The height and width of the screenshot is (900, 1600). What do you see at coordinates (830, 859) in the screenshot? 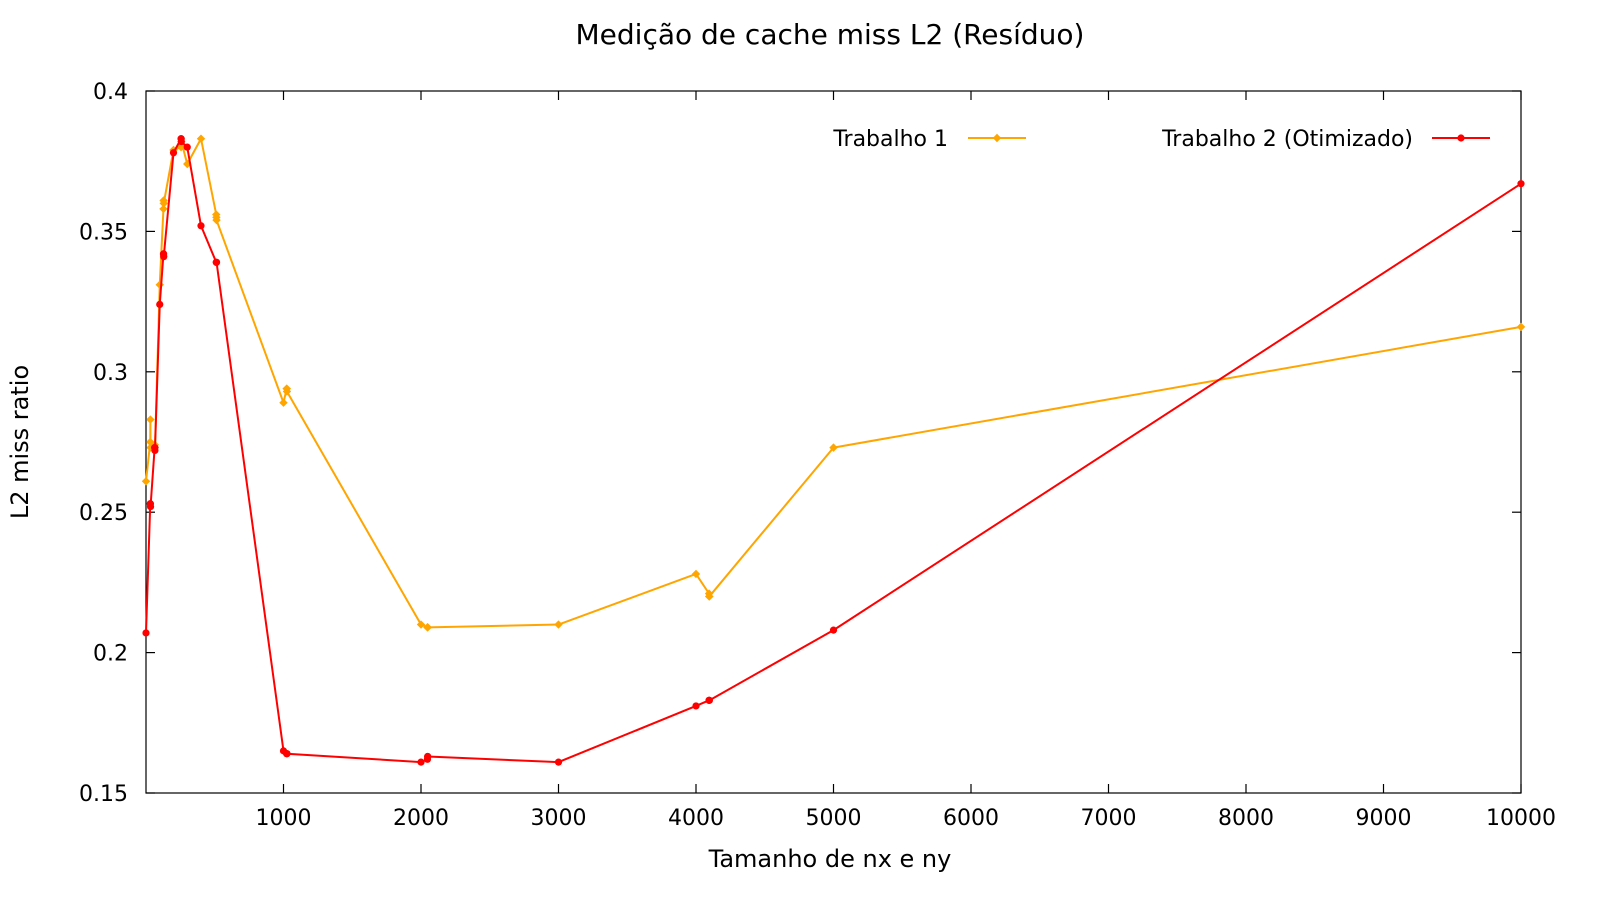
I see `x-axis-label: Tamanho de nx e ny` at bounding box center [830, 859].